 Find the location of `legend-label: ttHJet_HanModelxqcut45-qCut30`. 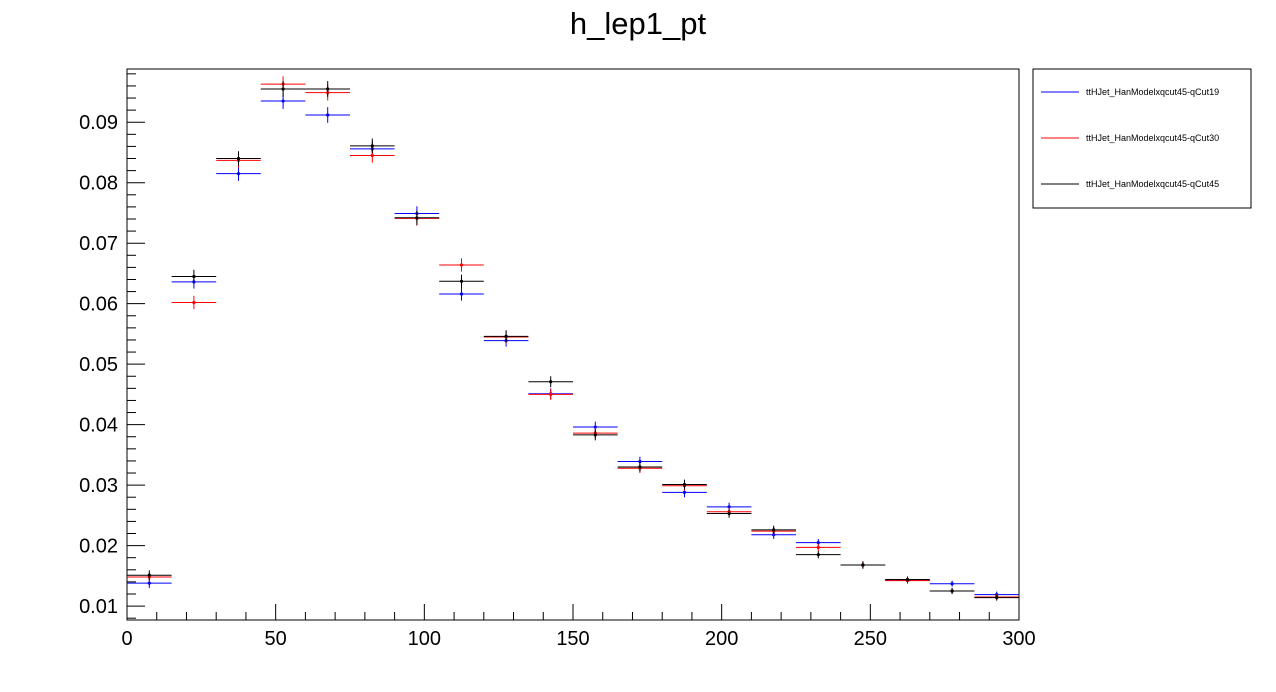

legend-label: ttHJet_HanModelxqcut45-qCut30 is located at coordinates (1152, 138).